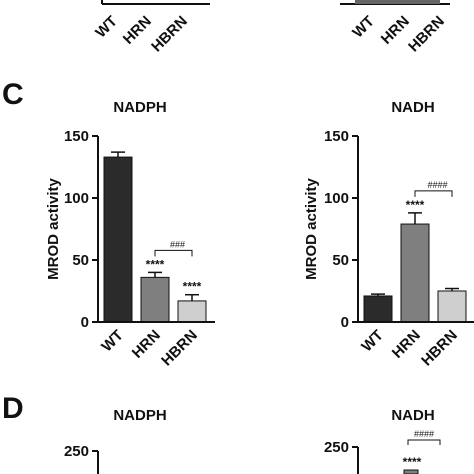 This screenshot has width=474, height=474. I want to click on chart-d-nadh: NADH 250 #### ****, so click(382, 440).